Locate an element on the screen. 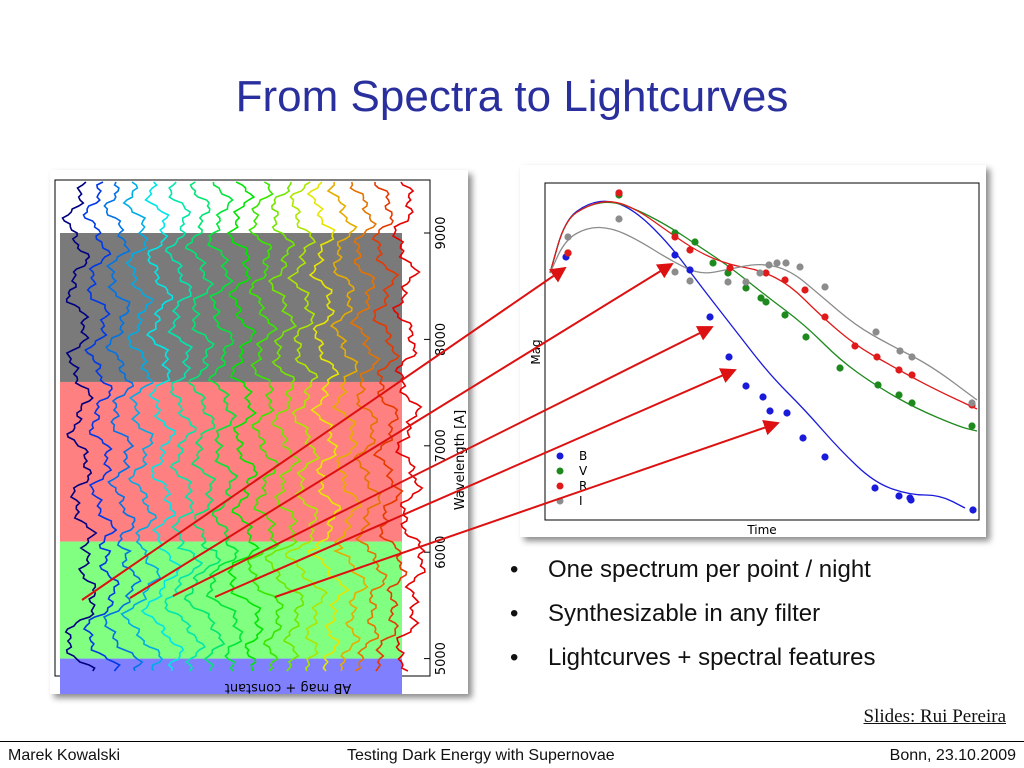  bullet-item: • Synthesizable in any filter is located at coordinates (693, 619).